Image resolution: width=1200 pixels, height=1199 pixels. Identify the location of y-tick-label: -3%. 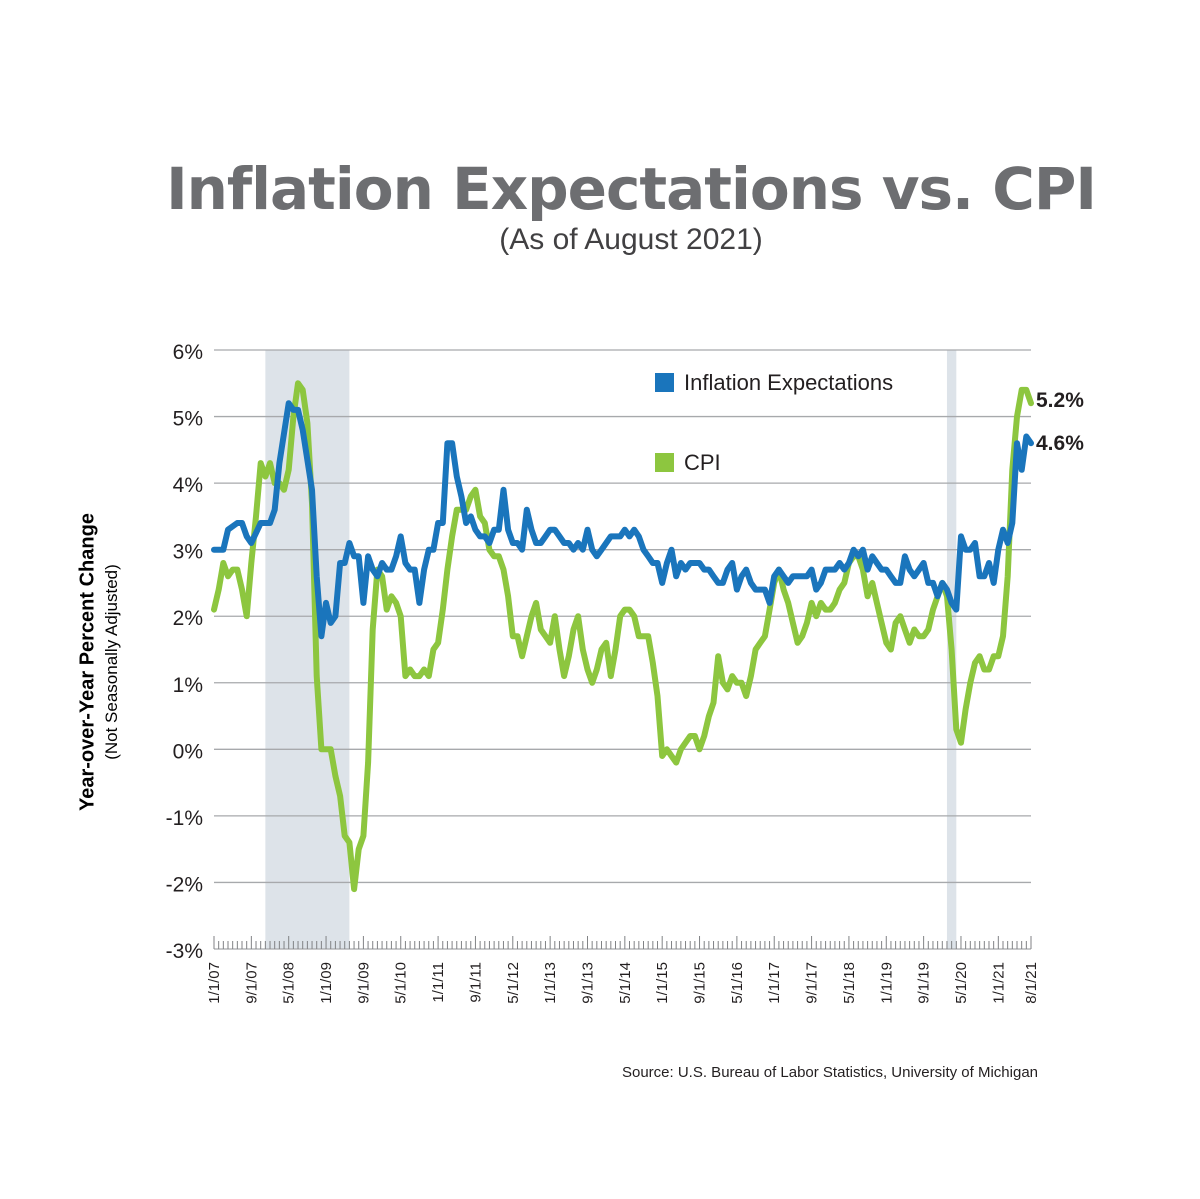
(184, 951).